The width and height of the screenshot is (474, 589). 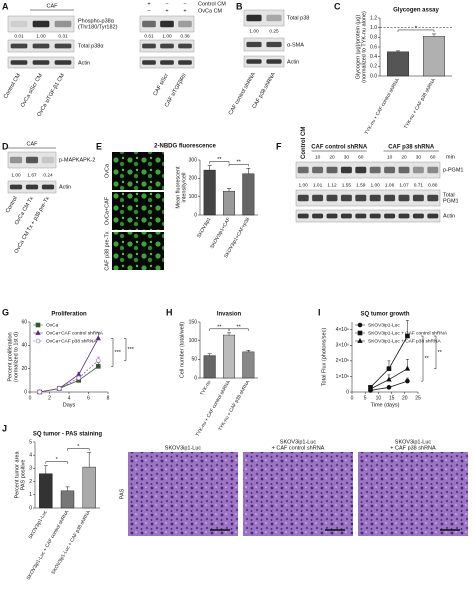 What do you see at coordinates (98, 27) in the screenshot?
I see `row-label: (Thr180/Tyr182)` at bounding box center [98, 27].